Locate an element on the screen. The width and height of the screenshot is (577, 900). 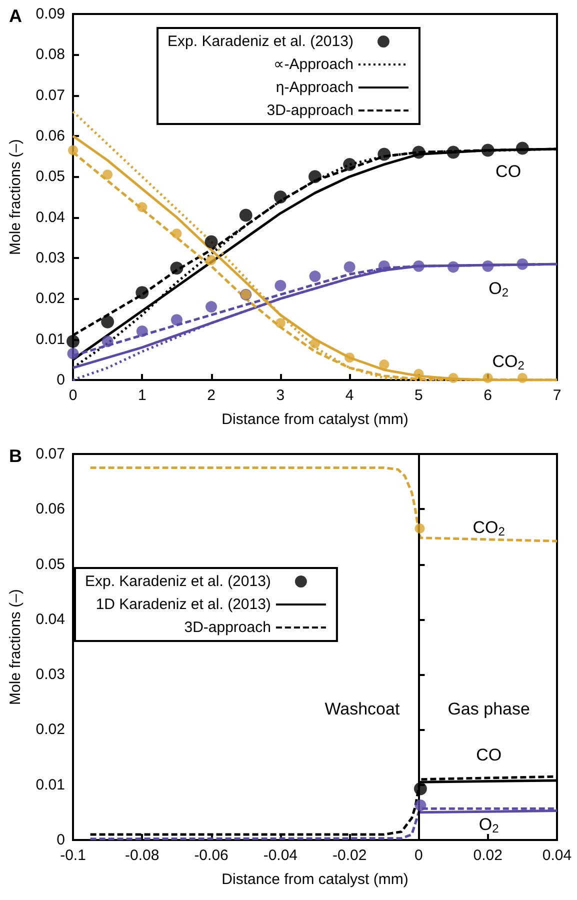
x-tick-label: 2 is located at coordinates (211, 395).